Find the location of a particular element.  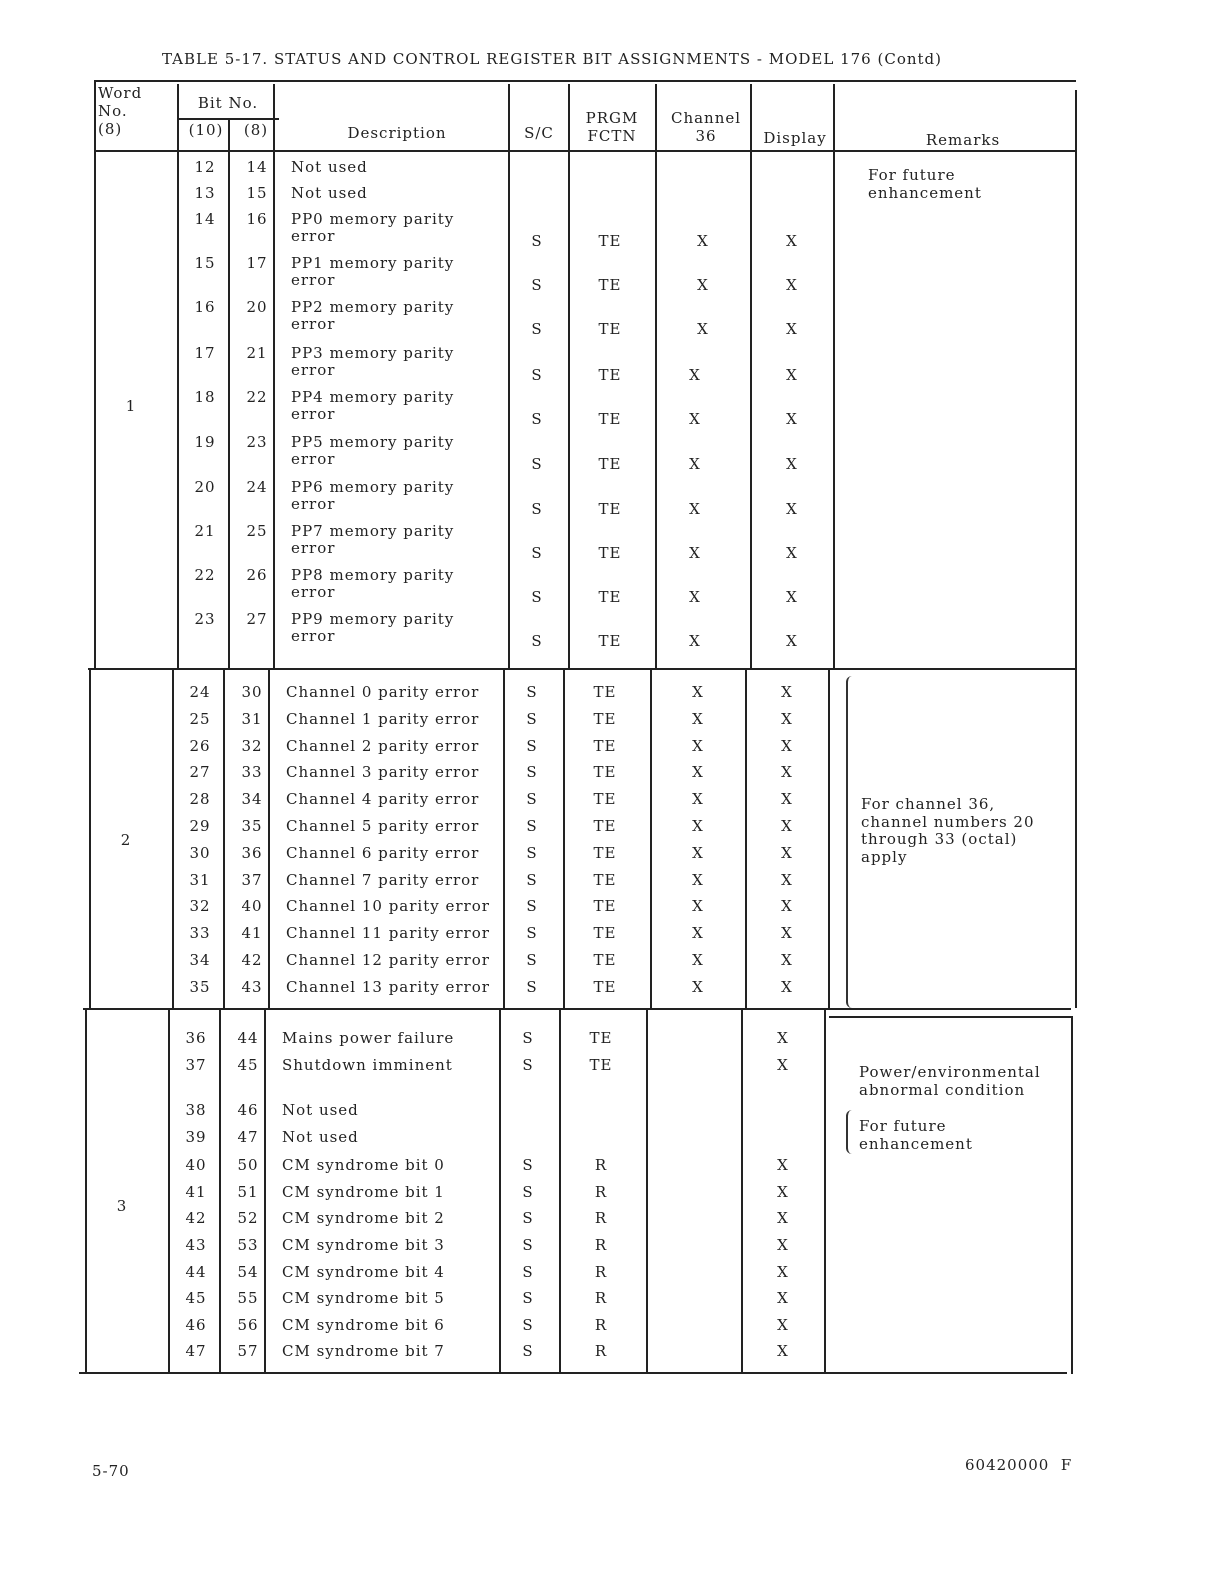

bit-octal: 37 is located at coordinates (252, 879).